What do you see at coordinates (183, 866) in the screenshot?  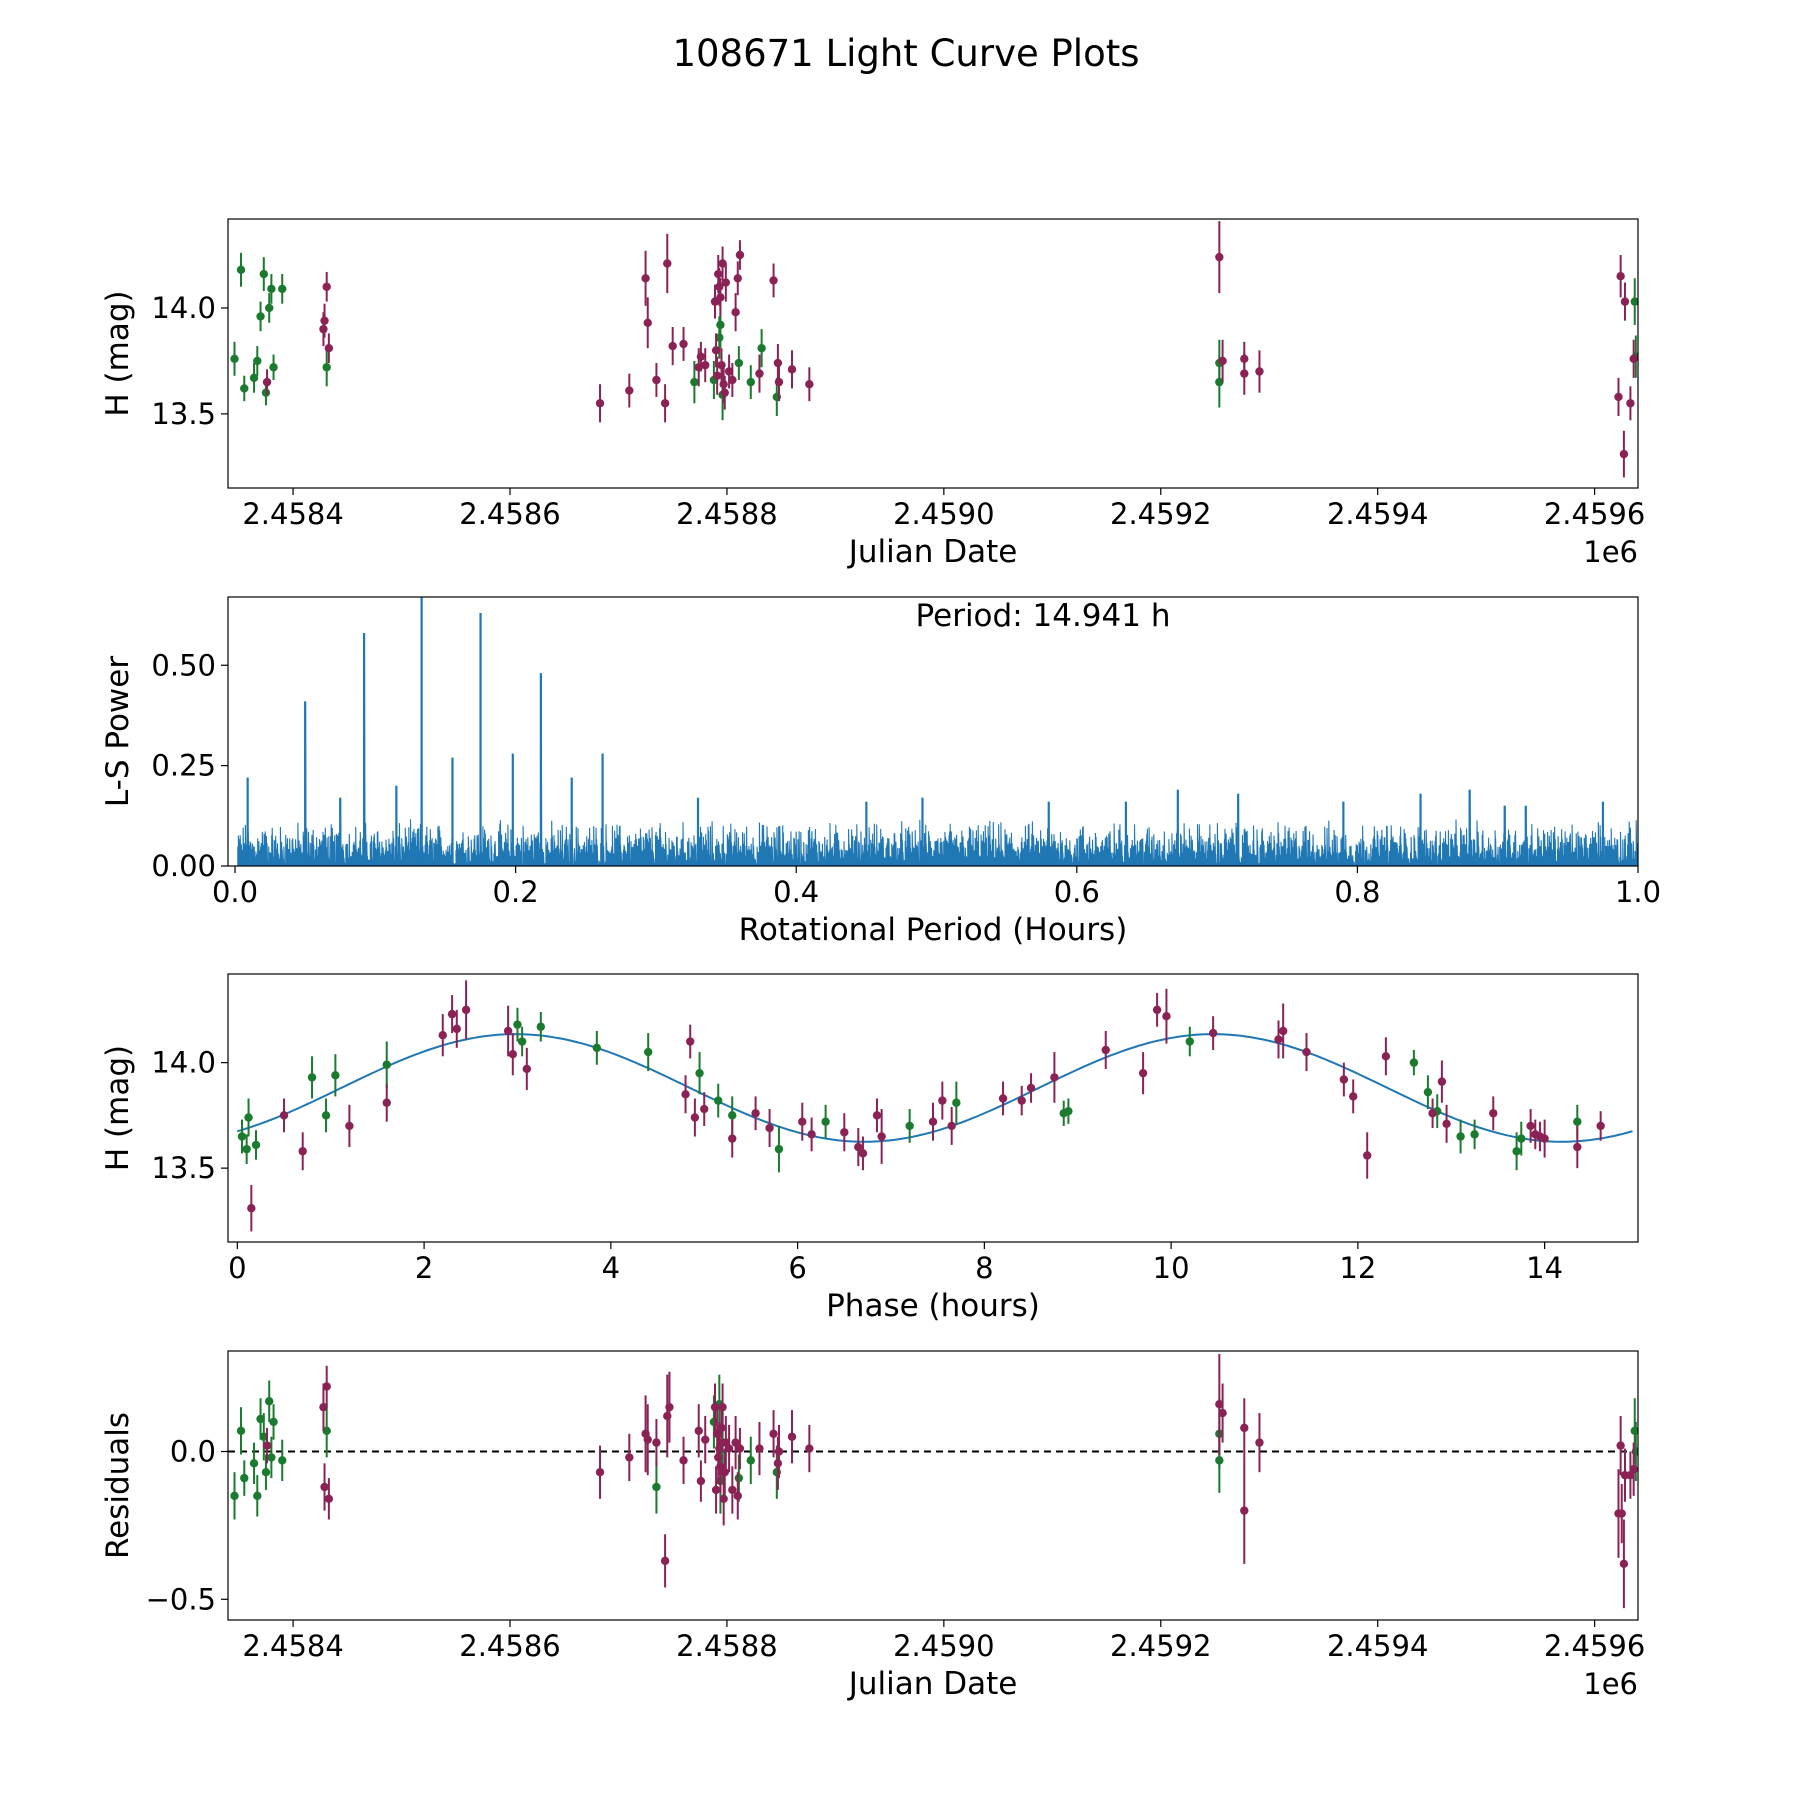 I see `periodogram-ytick-label-0: 0.00` at bounding box center [183, 866].